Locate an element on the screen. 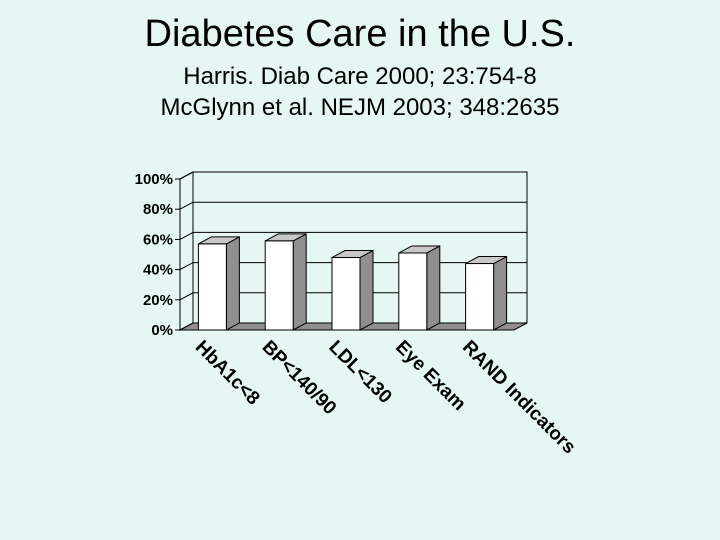 The width and height of the screenshot is (720, 540). y-tick-label: 20% is located at coordinates (158, 300).